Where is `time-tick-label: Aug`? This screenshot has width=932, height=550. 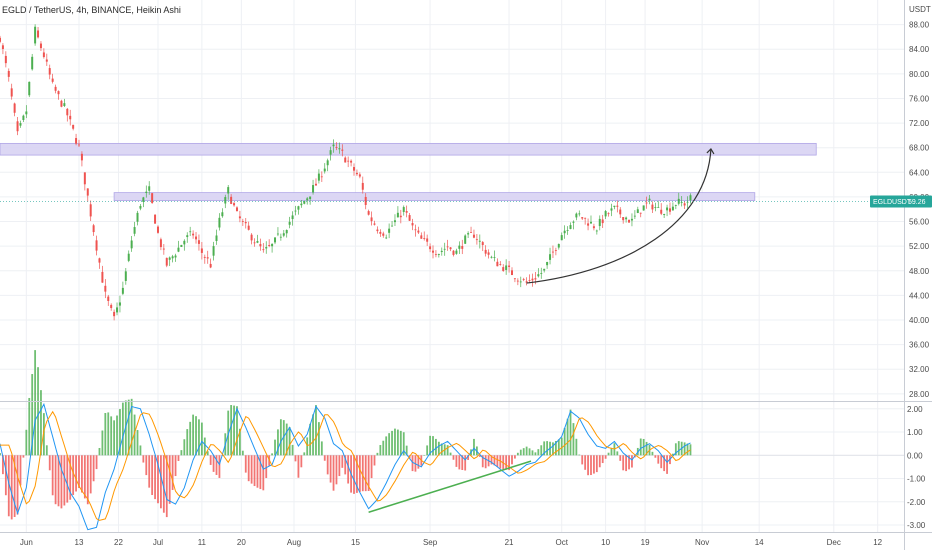
time-tick-label: Aug is located at coordinates (294, 542).